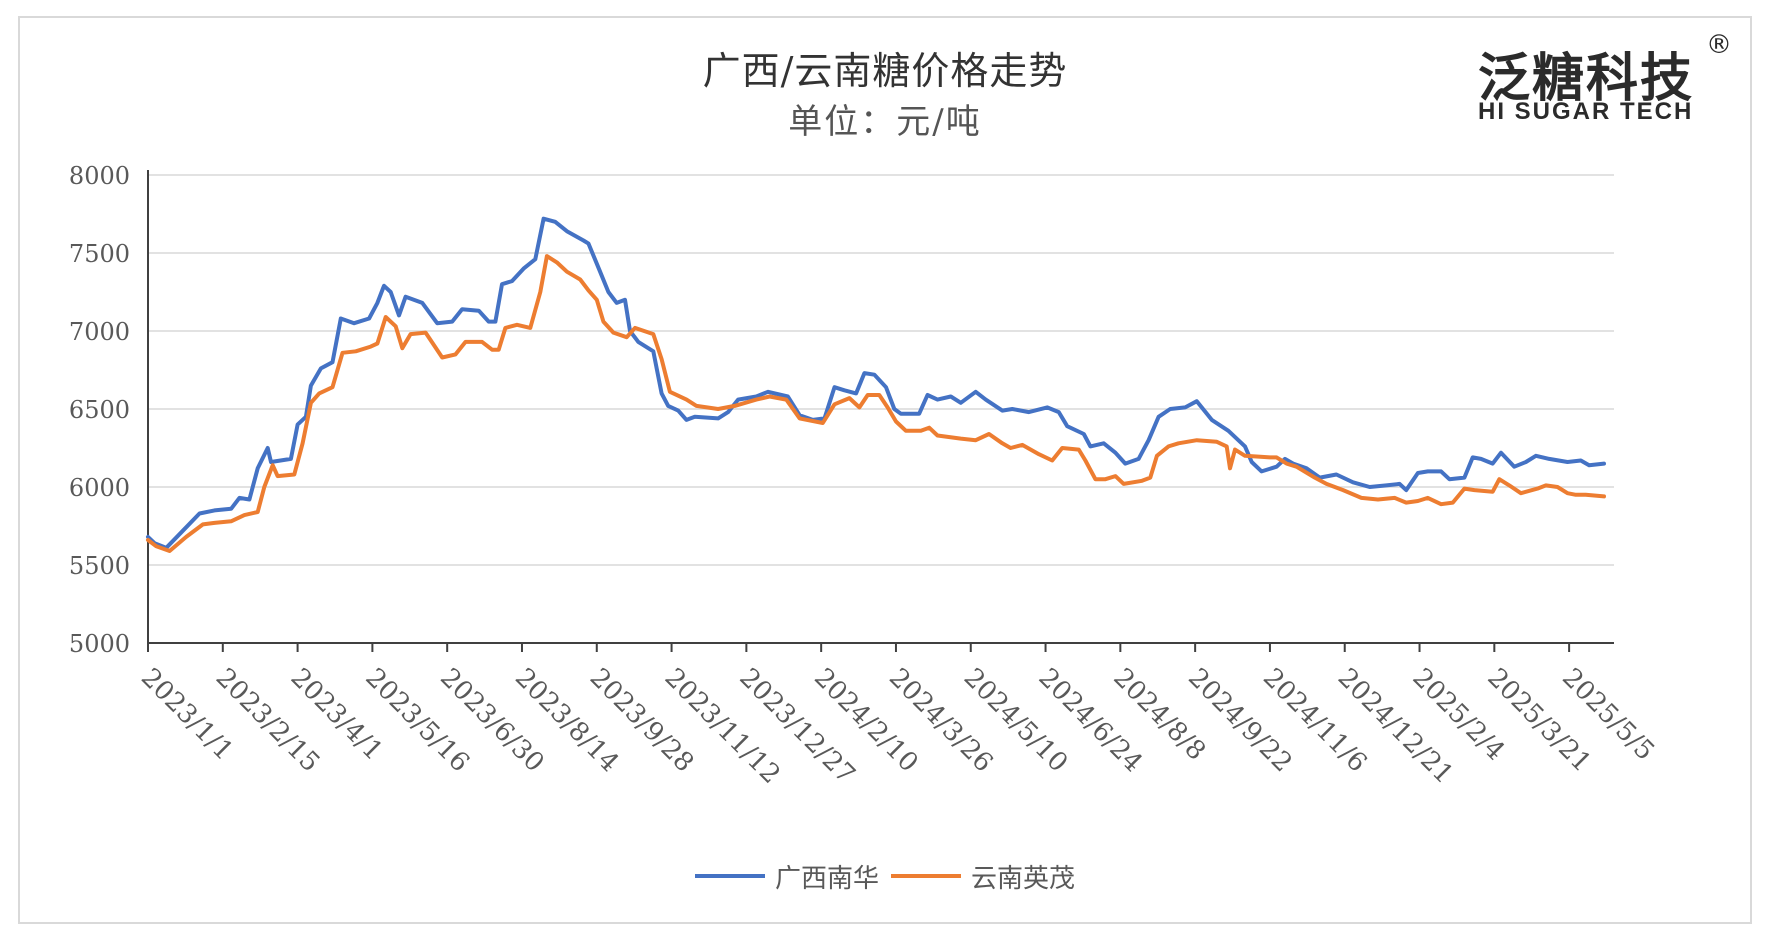 The height and width of the screenshot is (944, 1770). I want to click on legend-item-1: 广西南华, so click(786, 876).